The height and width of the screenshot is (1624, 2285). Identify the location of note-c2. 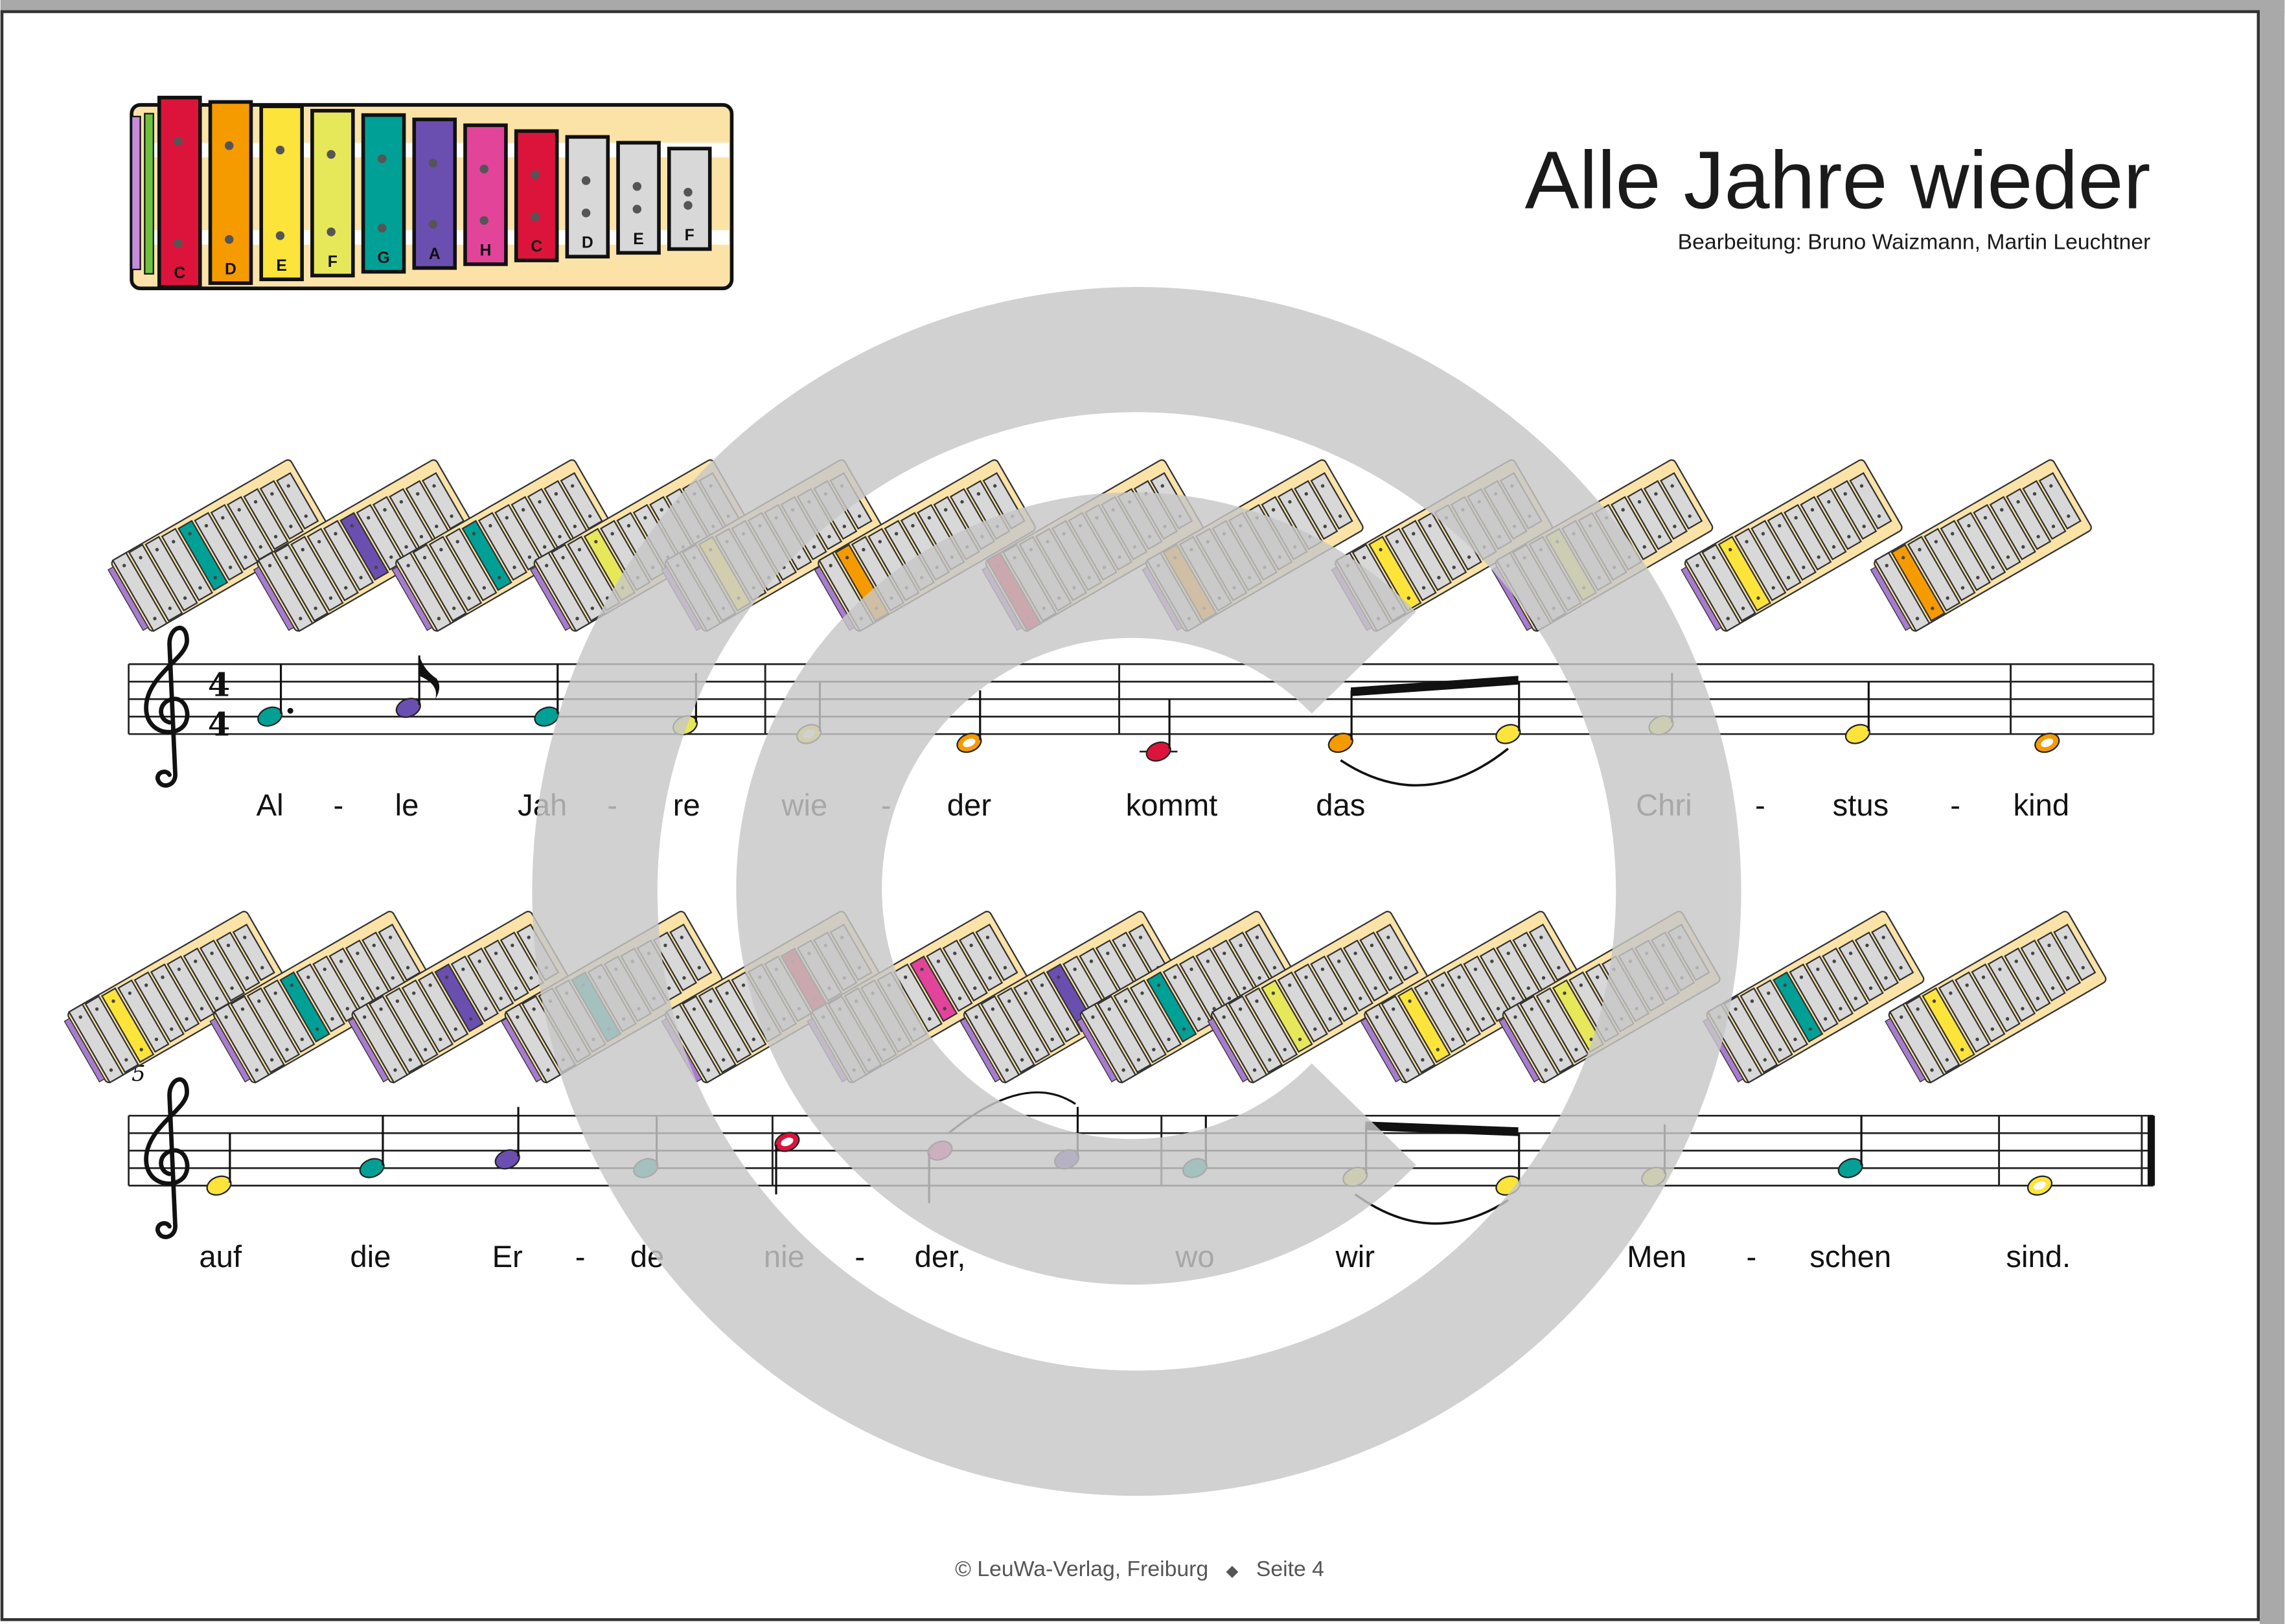
(787, 1163).